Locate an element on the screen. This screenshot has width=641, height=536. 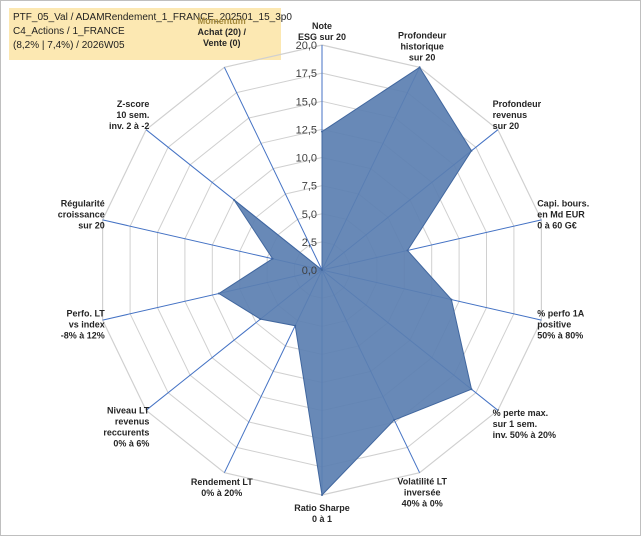
axis-label-line: en Md EUR is located at coordinates (561, 214).